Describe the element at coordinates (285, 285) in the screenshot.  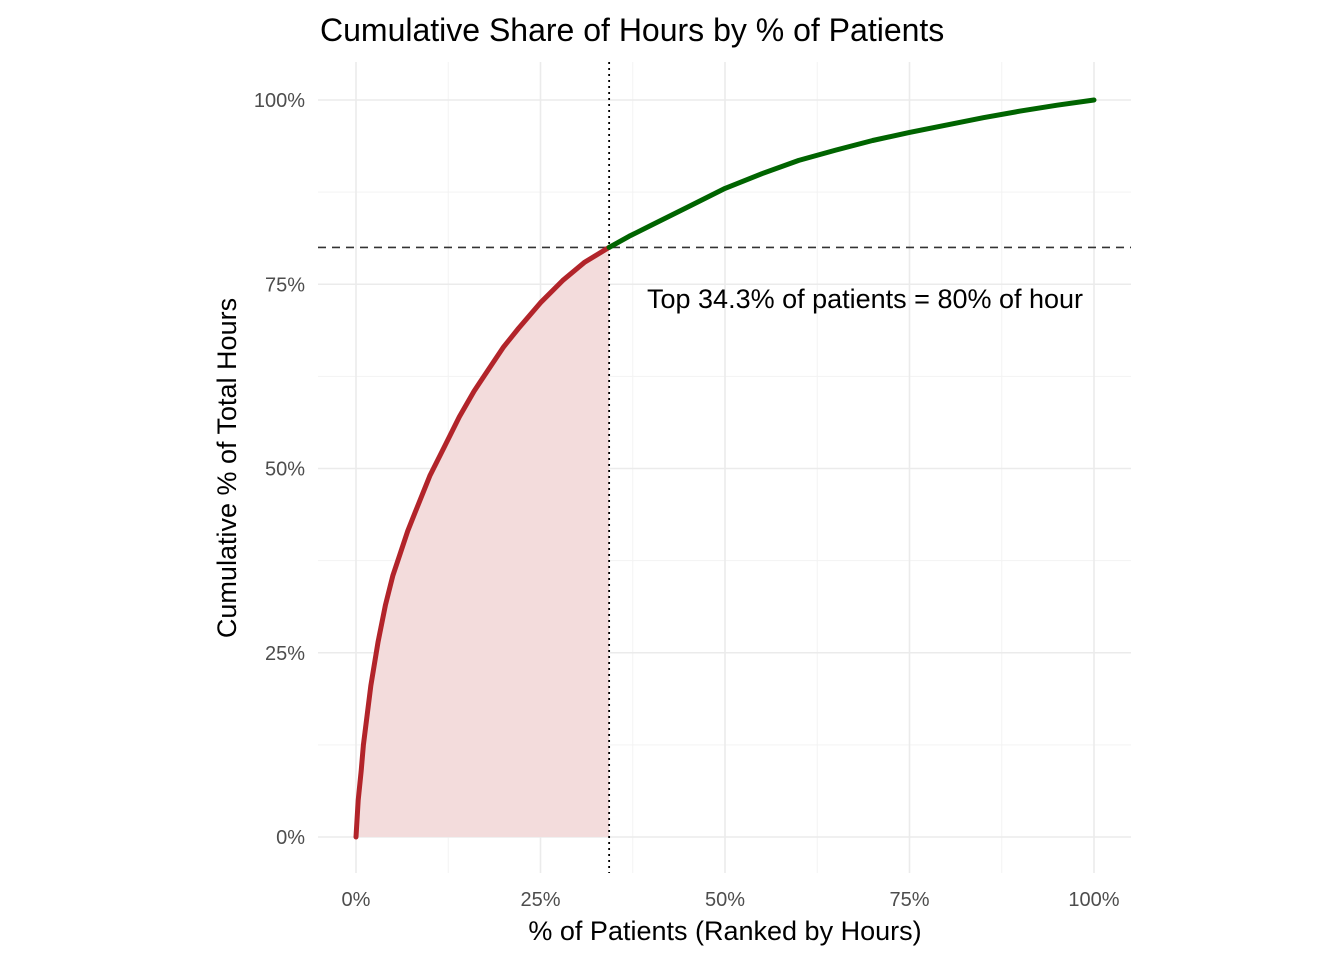
I see `y-tick-label: 75%` at that location.